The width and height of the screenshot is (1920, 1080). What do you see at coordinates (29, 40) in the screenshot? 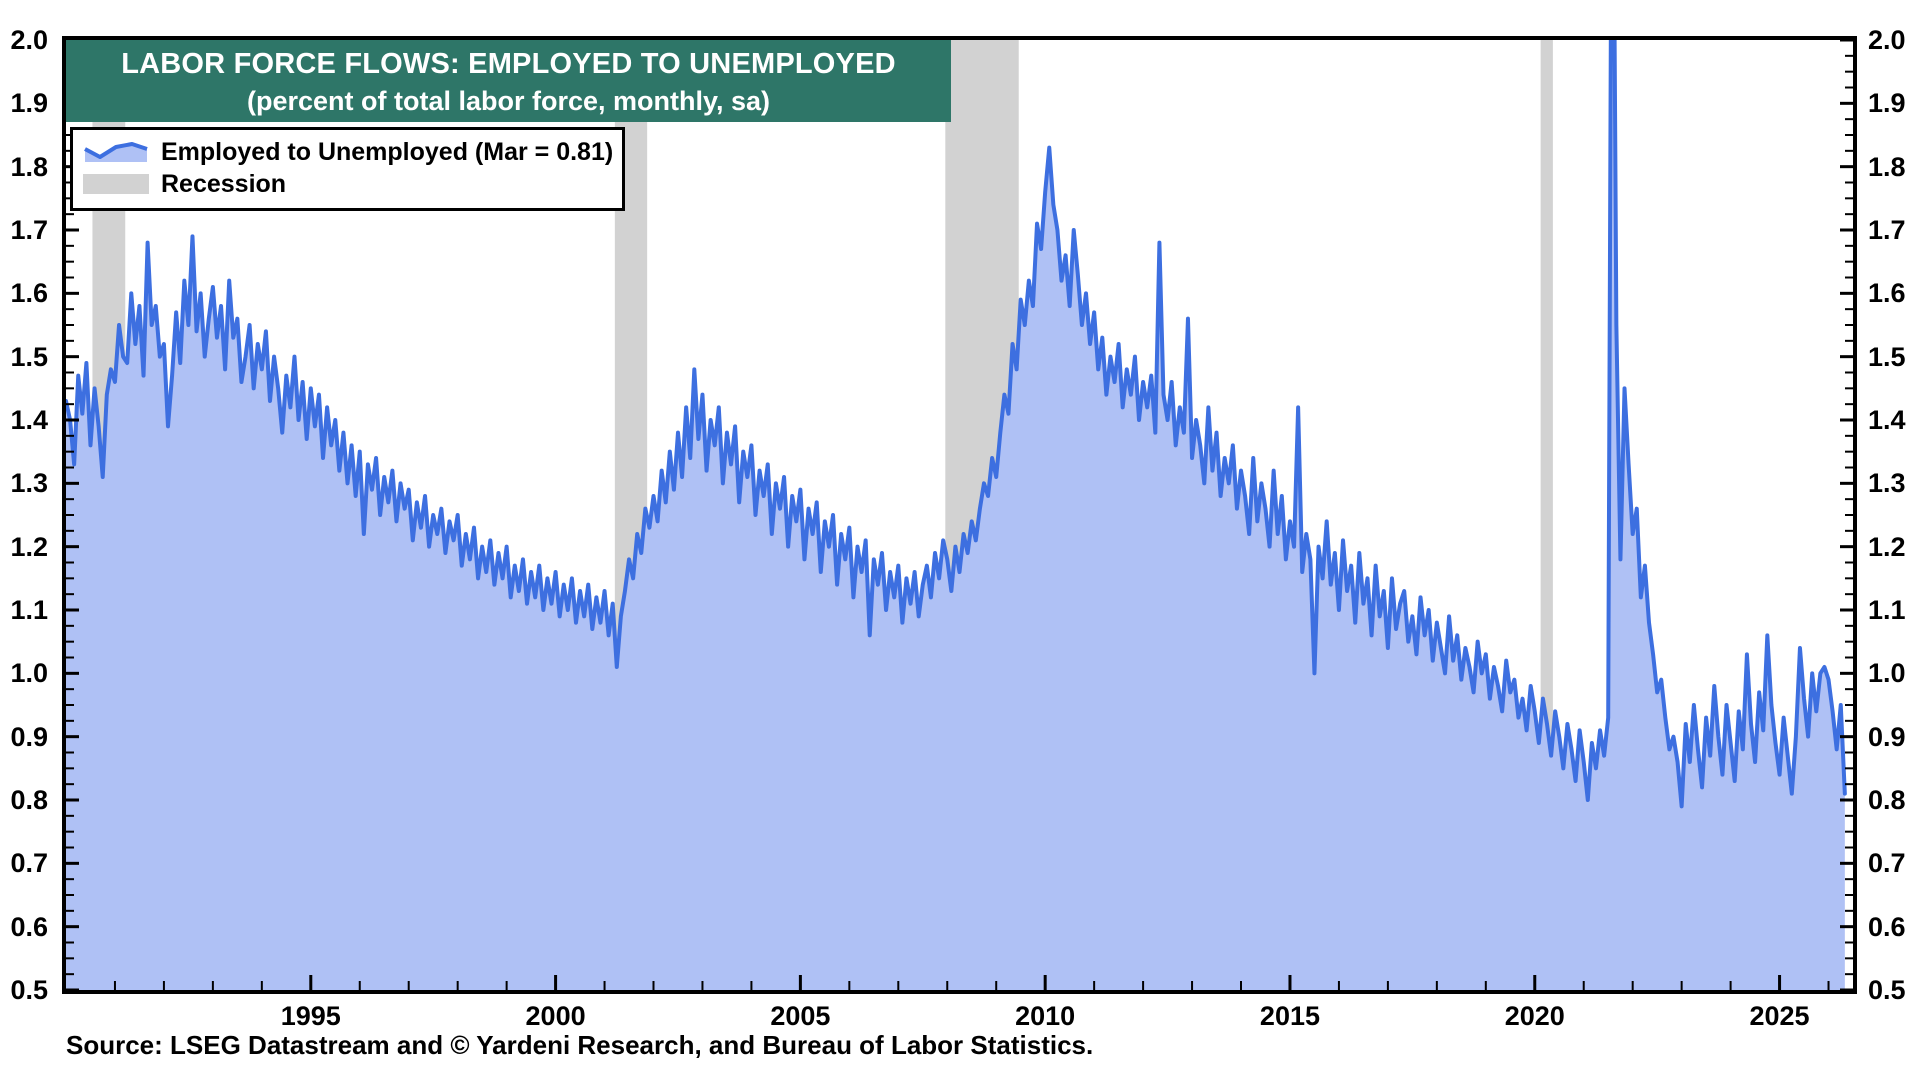
I see `y-axis-tick-label-left: 2.0` at bounding box center [29, 40].